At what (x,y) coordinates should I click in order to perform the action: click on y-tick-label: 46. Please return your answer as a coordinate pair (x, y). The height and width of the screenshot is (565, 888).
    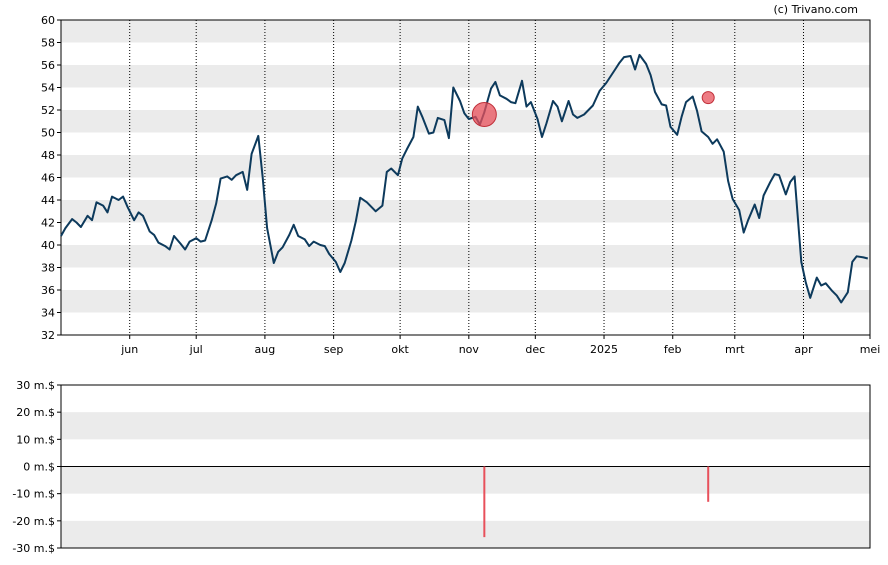
    Looking at the image, I should click on (48, 178).